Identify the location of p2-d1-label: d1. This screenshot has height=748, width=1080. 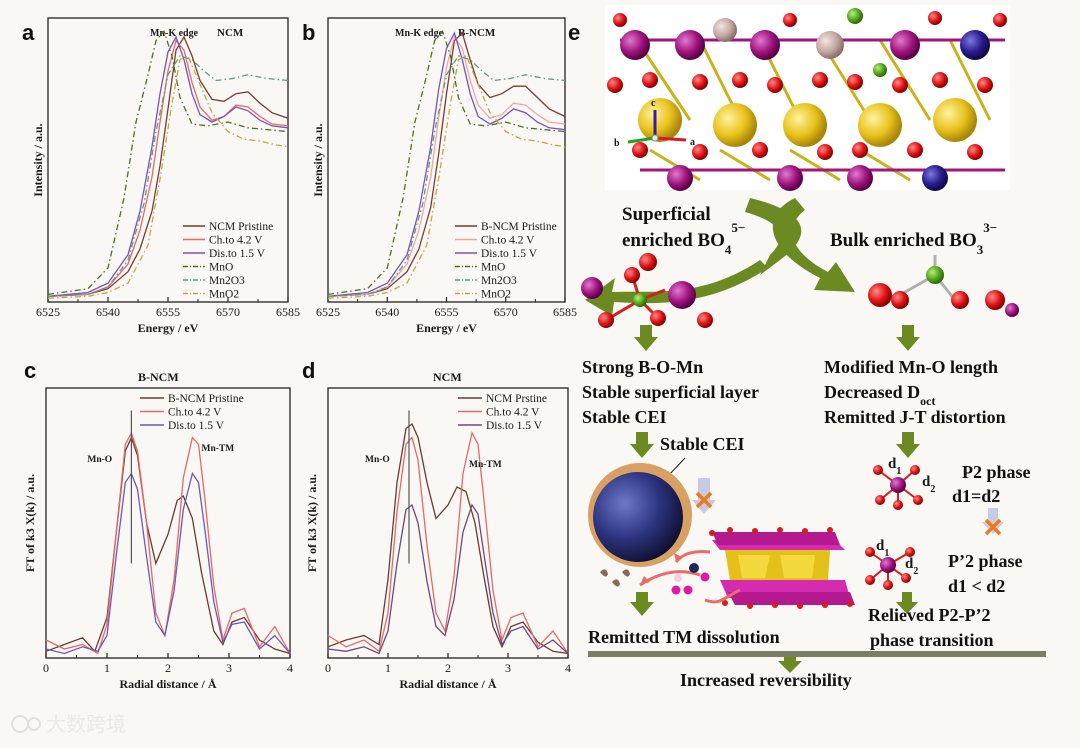
(894, 466).